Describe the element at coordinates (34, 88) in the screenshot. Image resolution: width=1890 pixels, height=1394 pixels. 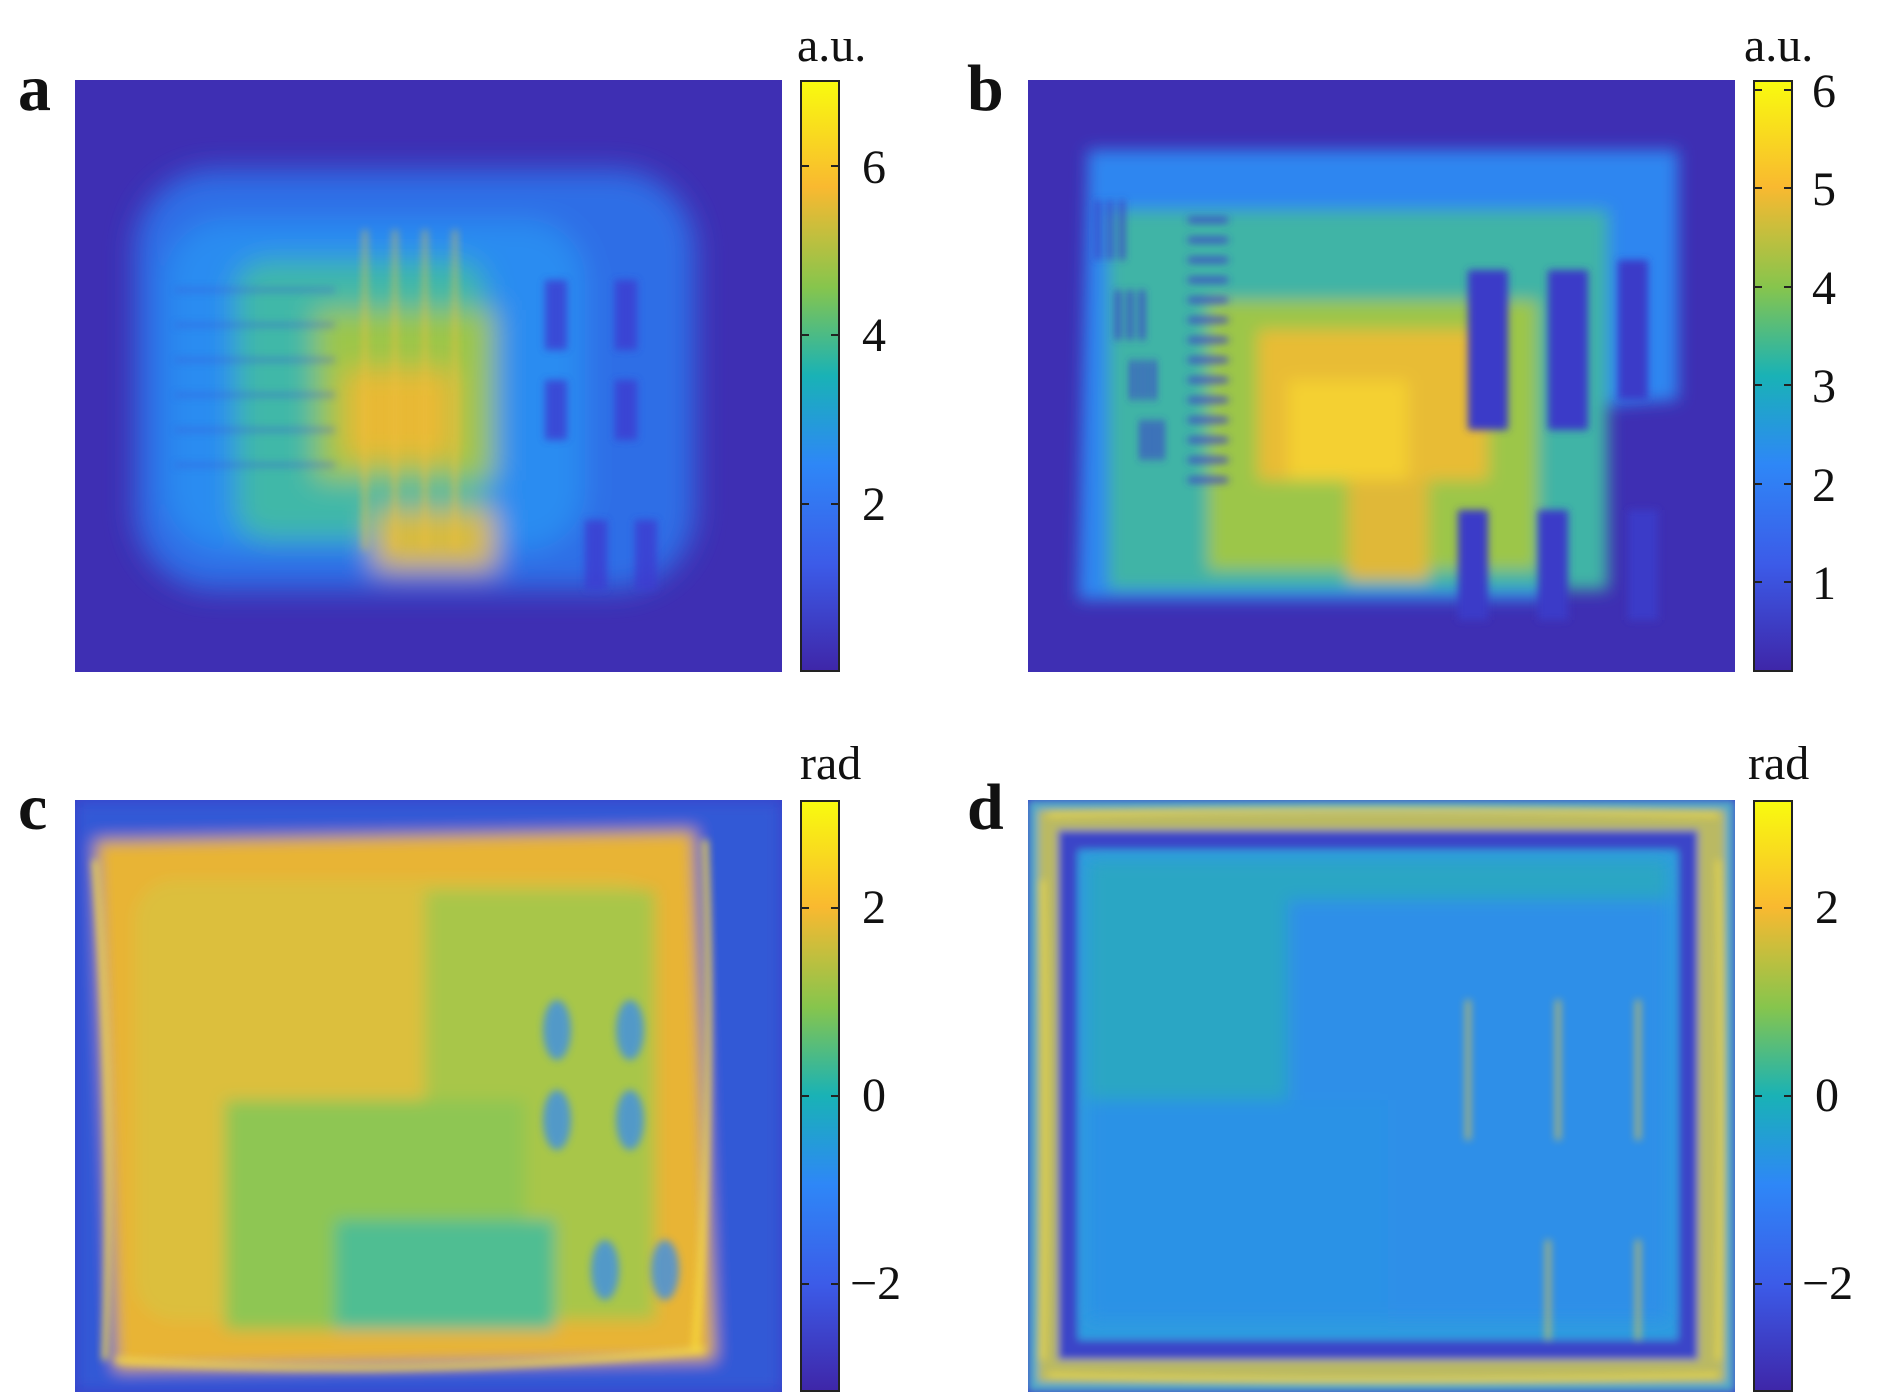
I see `panel-letter: a` at that location.